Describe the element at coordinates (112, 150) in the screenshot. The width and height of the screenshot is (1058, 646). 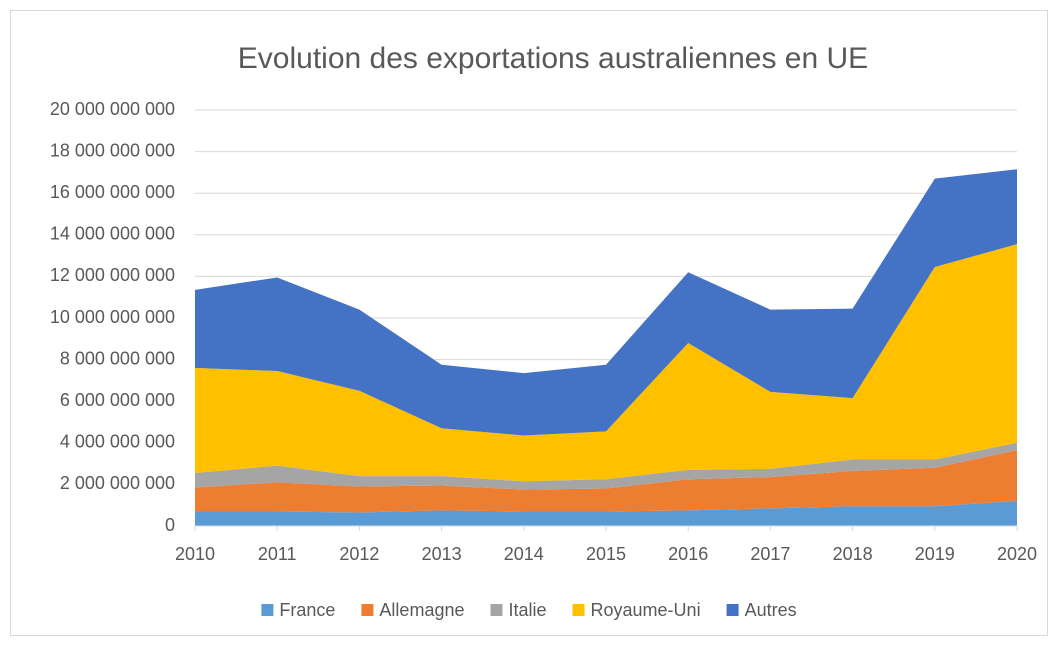
I see `y-tick-label: 18 000 000 000` at that location.